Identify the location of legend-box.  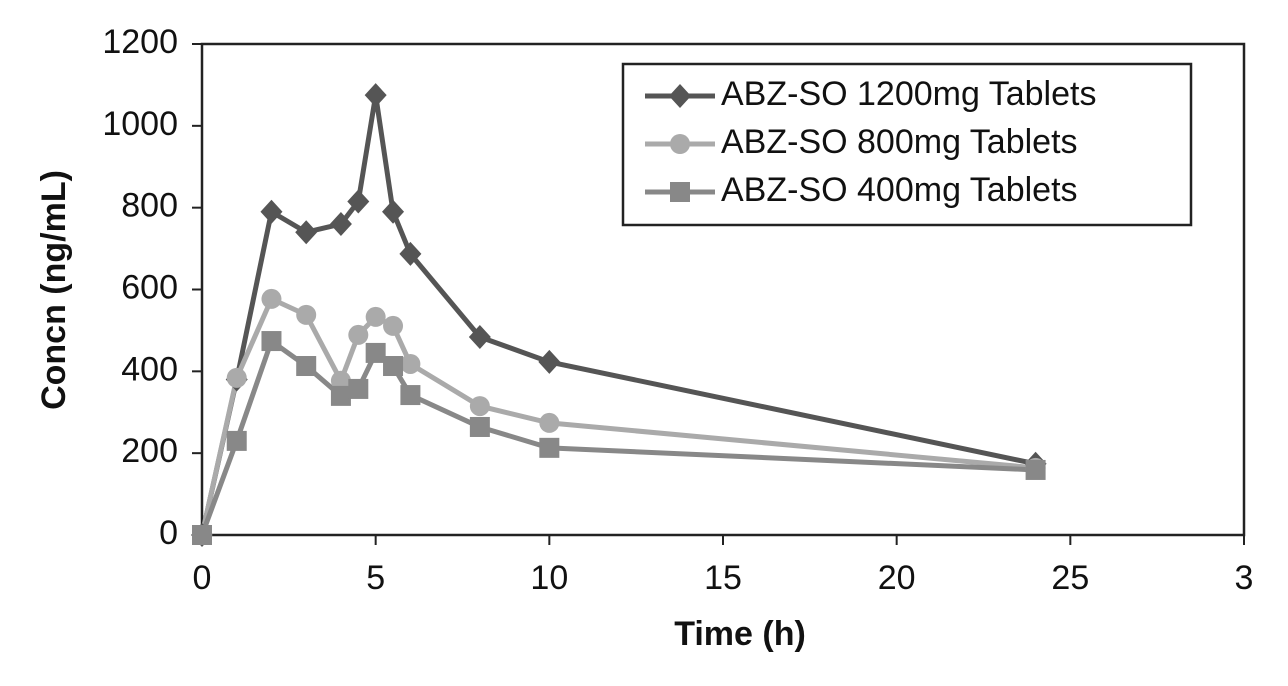
(907, 144).